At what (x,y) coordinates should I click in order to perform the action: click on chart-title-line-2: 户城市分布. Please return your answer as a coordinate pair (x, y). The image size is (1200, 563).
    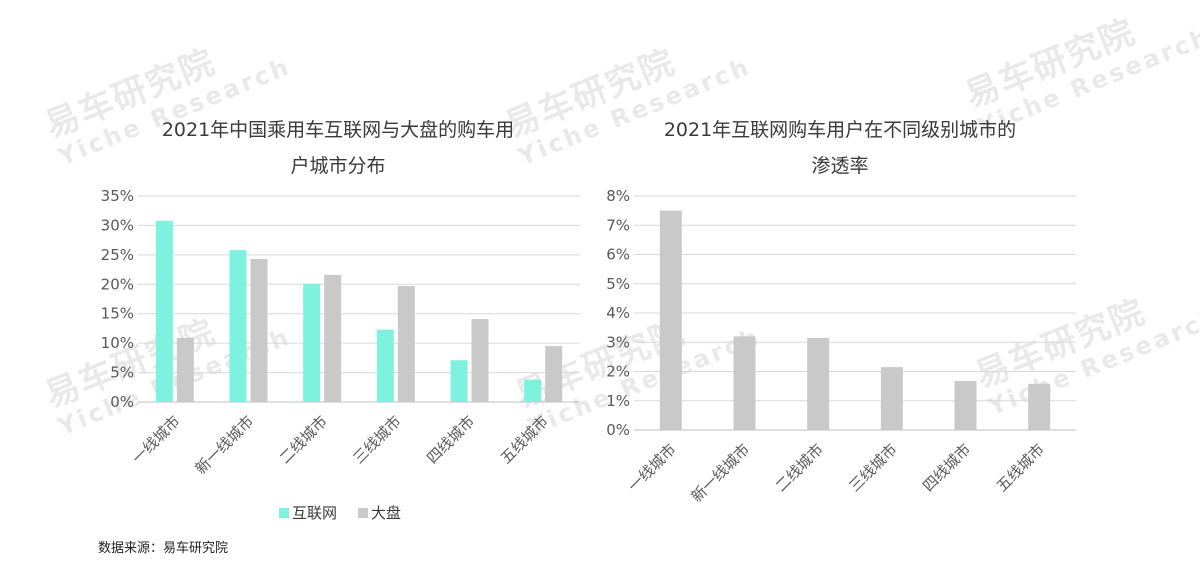
    Looking at the image, I should click on (337, 166).